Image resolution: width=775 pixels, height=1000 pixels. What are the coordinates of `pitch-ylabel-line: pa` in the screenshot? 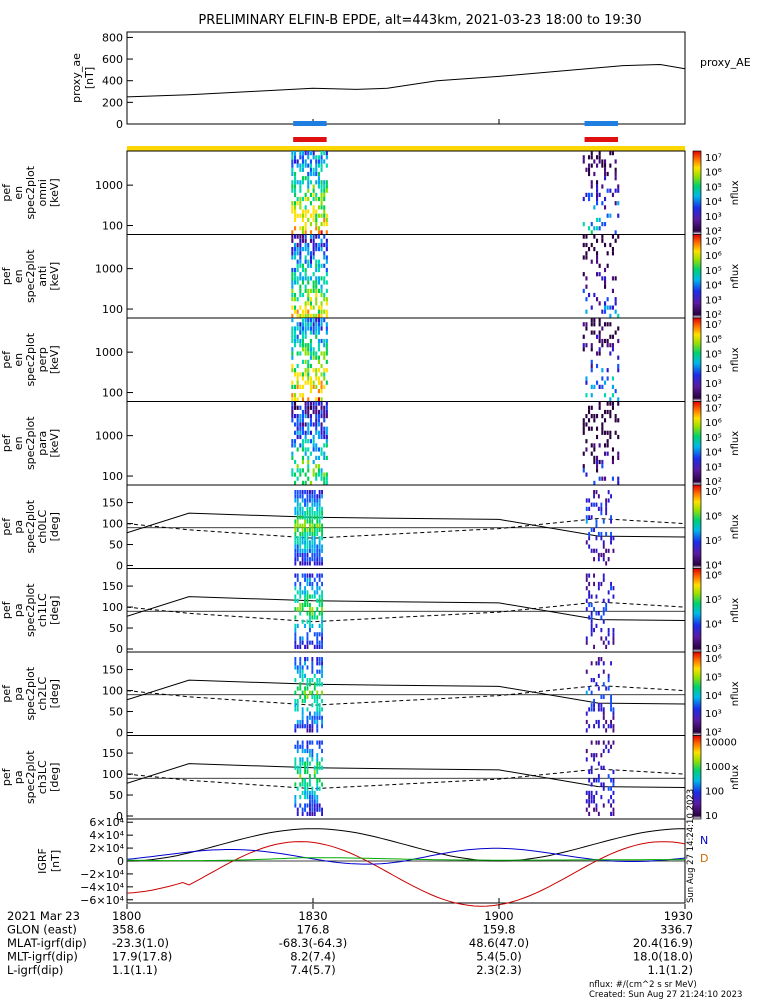 It's located at (18, 610).